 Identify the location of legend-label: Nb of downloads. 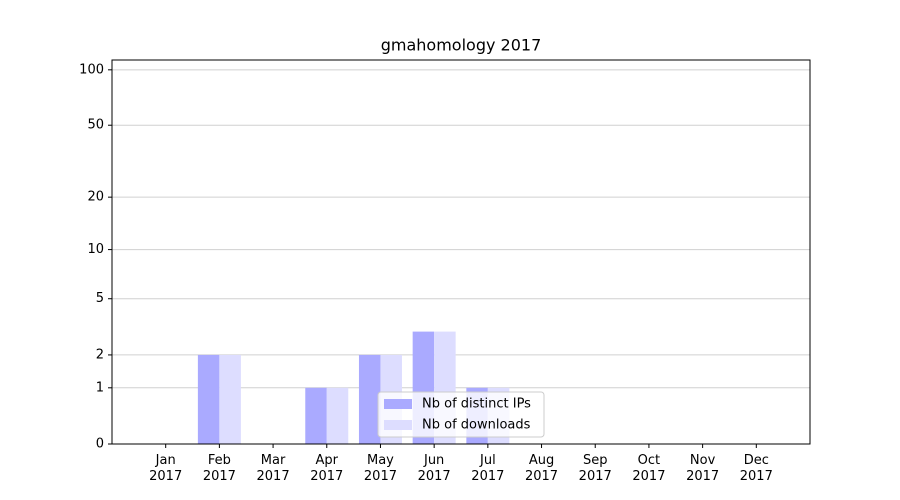
(476, 425).